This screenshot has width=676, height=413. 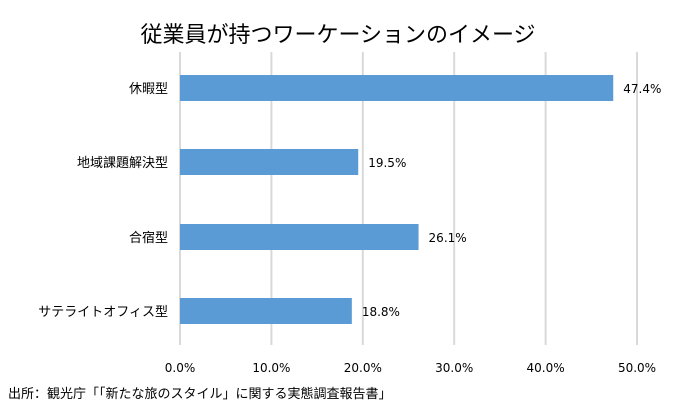 I want to click on chart-title: 従業員が持つワーケーションのイメージ, so click(x=337, y=35).